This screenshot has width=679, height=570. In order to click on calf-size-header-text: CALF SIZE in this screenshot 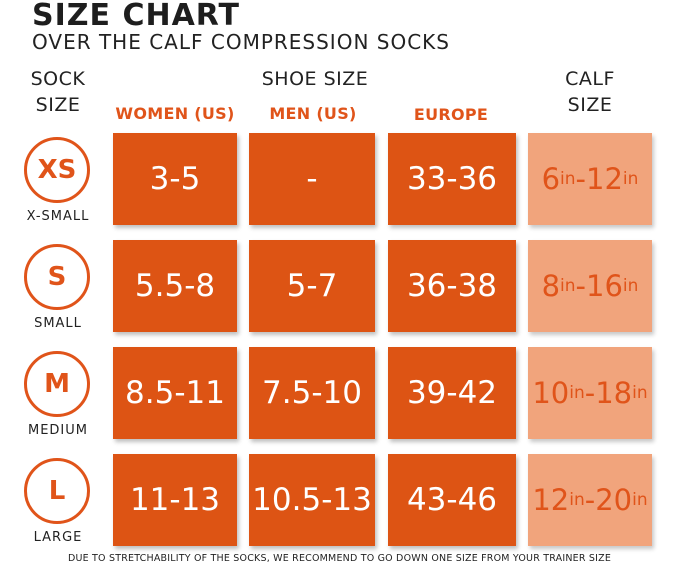, I will do `click(590, 92)`.